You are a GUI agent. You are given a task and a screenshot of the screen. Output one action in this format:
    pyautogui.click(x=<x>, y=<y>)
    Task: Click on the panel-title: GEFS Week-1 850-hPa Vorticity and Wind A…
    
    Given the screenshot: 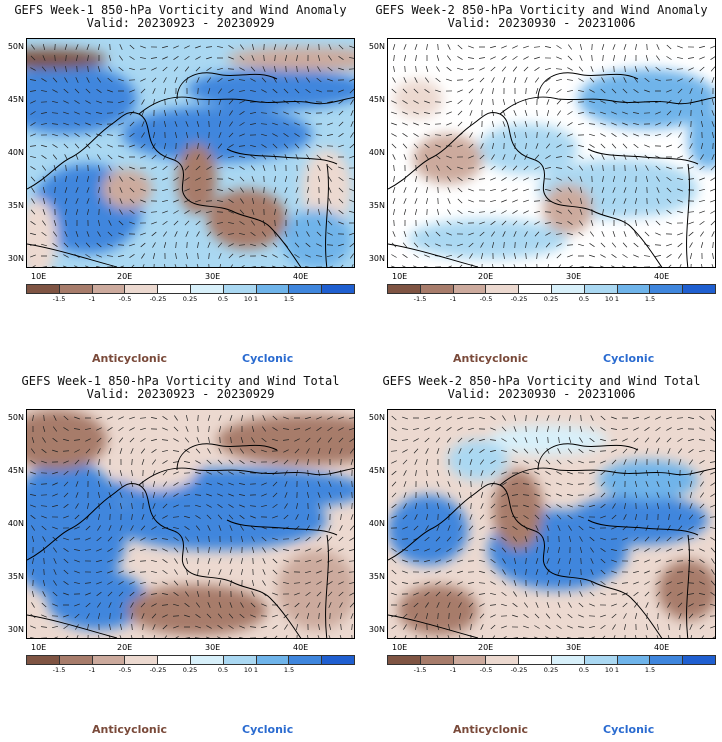 What is the action you would take?
    pyautogui.click(x=180, y=10)
    